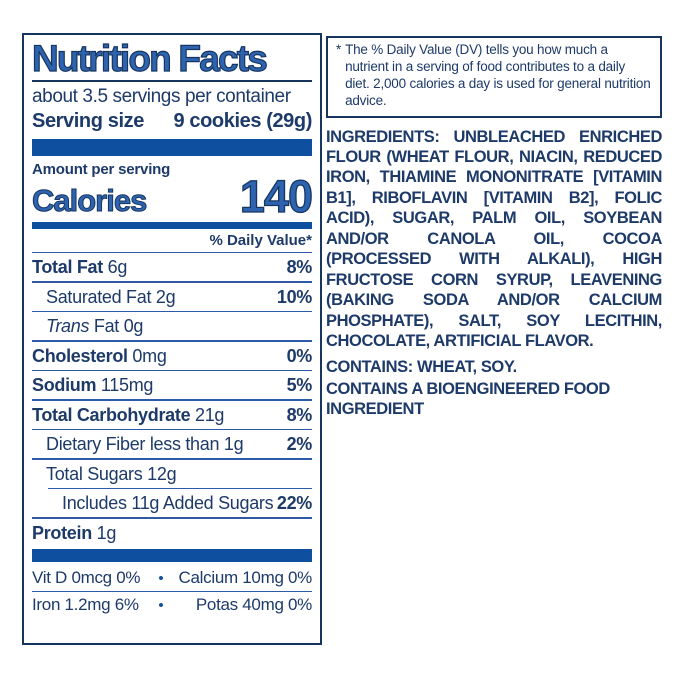 Image resolution: width=679 pixels, height=679 pixels. I want to click on nutrient-name-text: Dietary Fiber, so click(96, 444).